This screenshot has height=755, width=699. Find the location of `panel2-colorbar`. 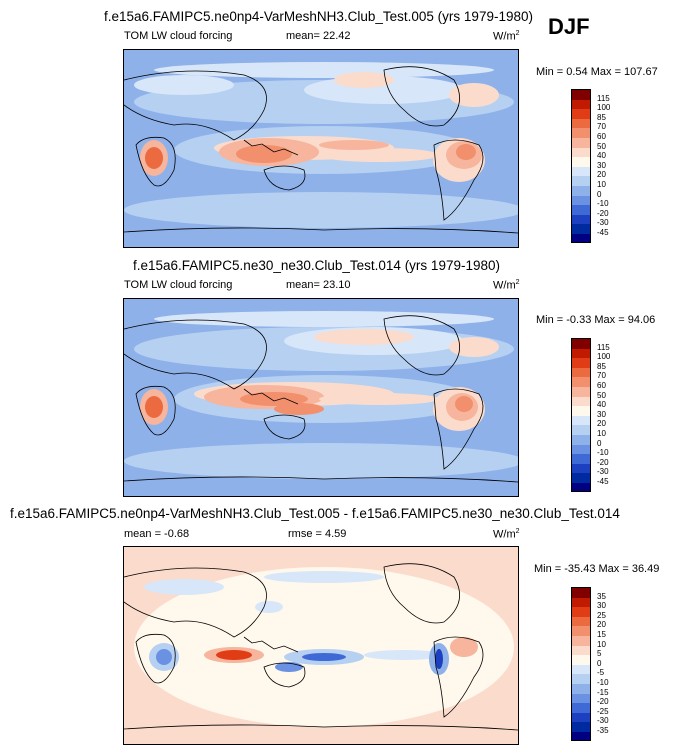

panel2-colorbar is located at coordinates (581, 415).